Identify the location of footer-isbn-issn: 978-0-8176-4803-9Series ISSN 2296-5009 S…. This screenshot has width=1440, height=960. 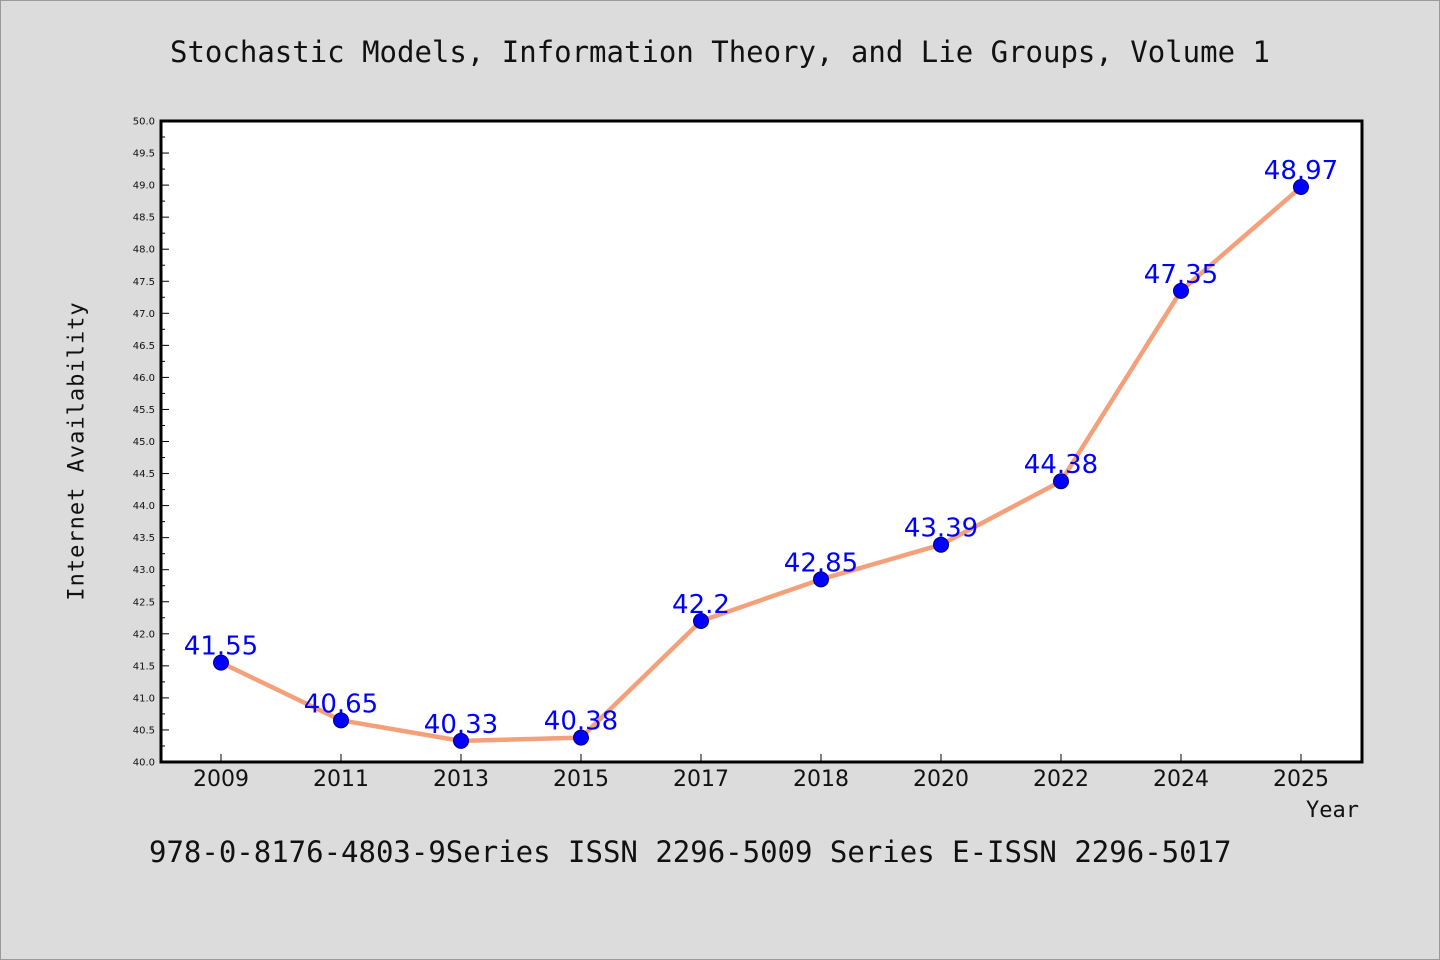
(690, 852).